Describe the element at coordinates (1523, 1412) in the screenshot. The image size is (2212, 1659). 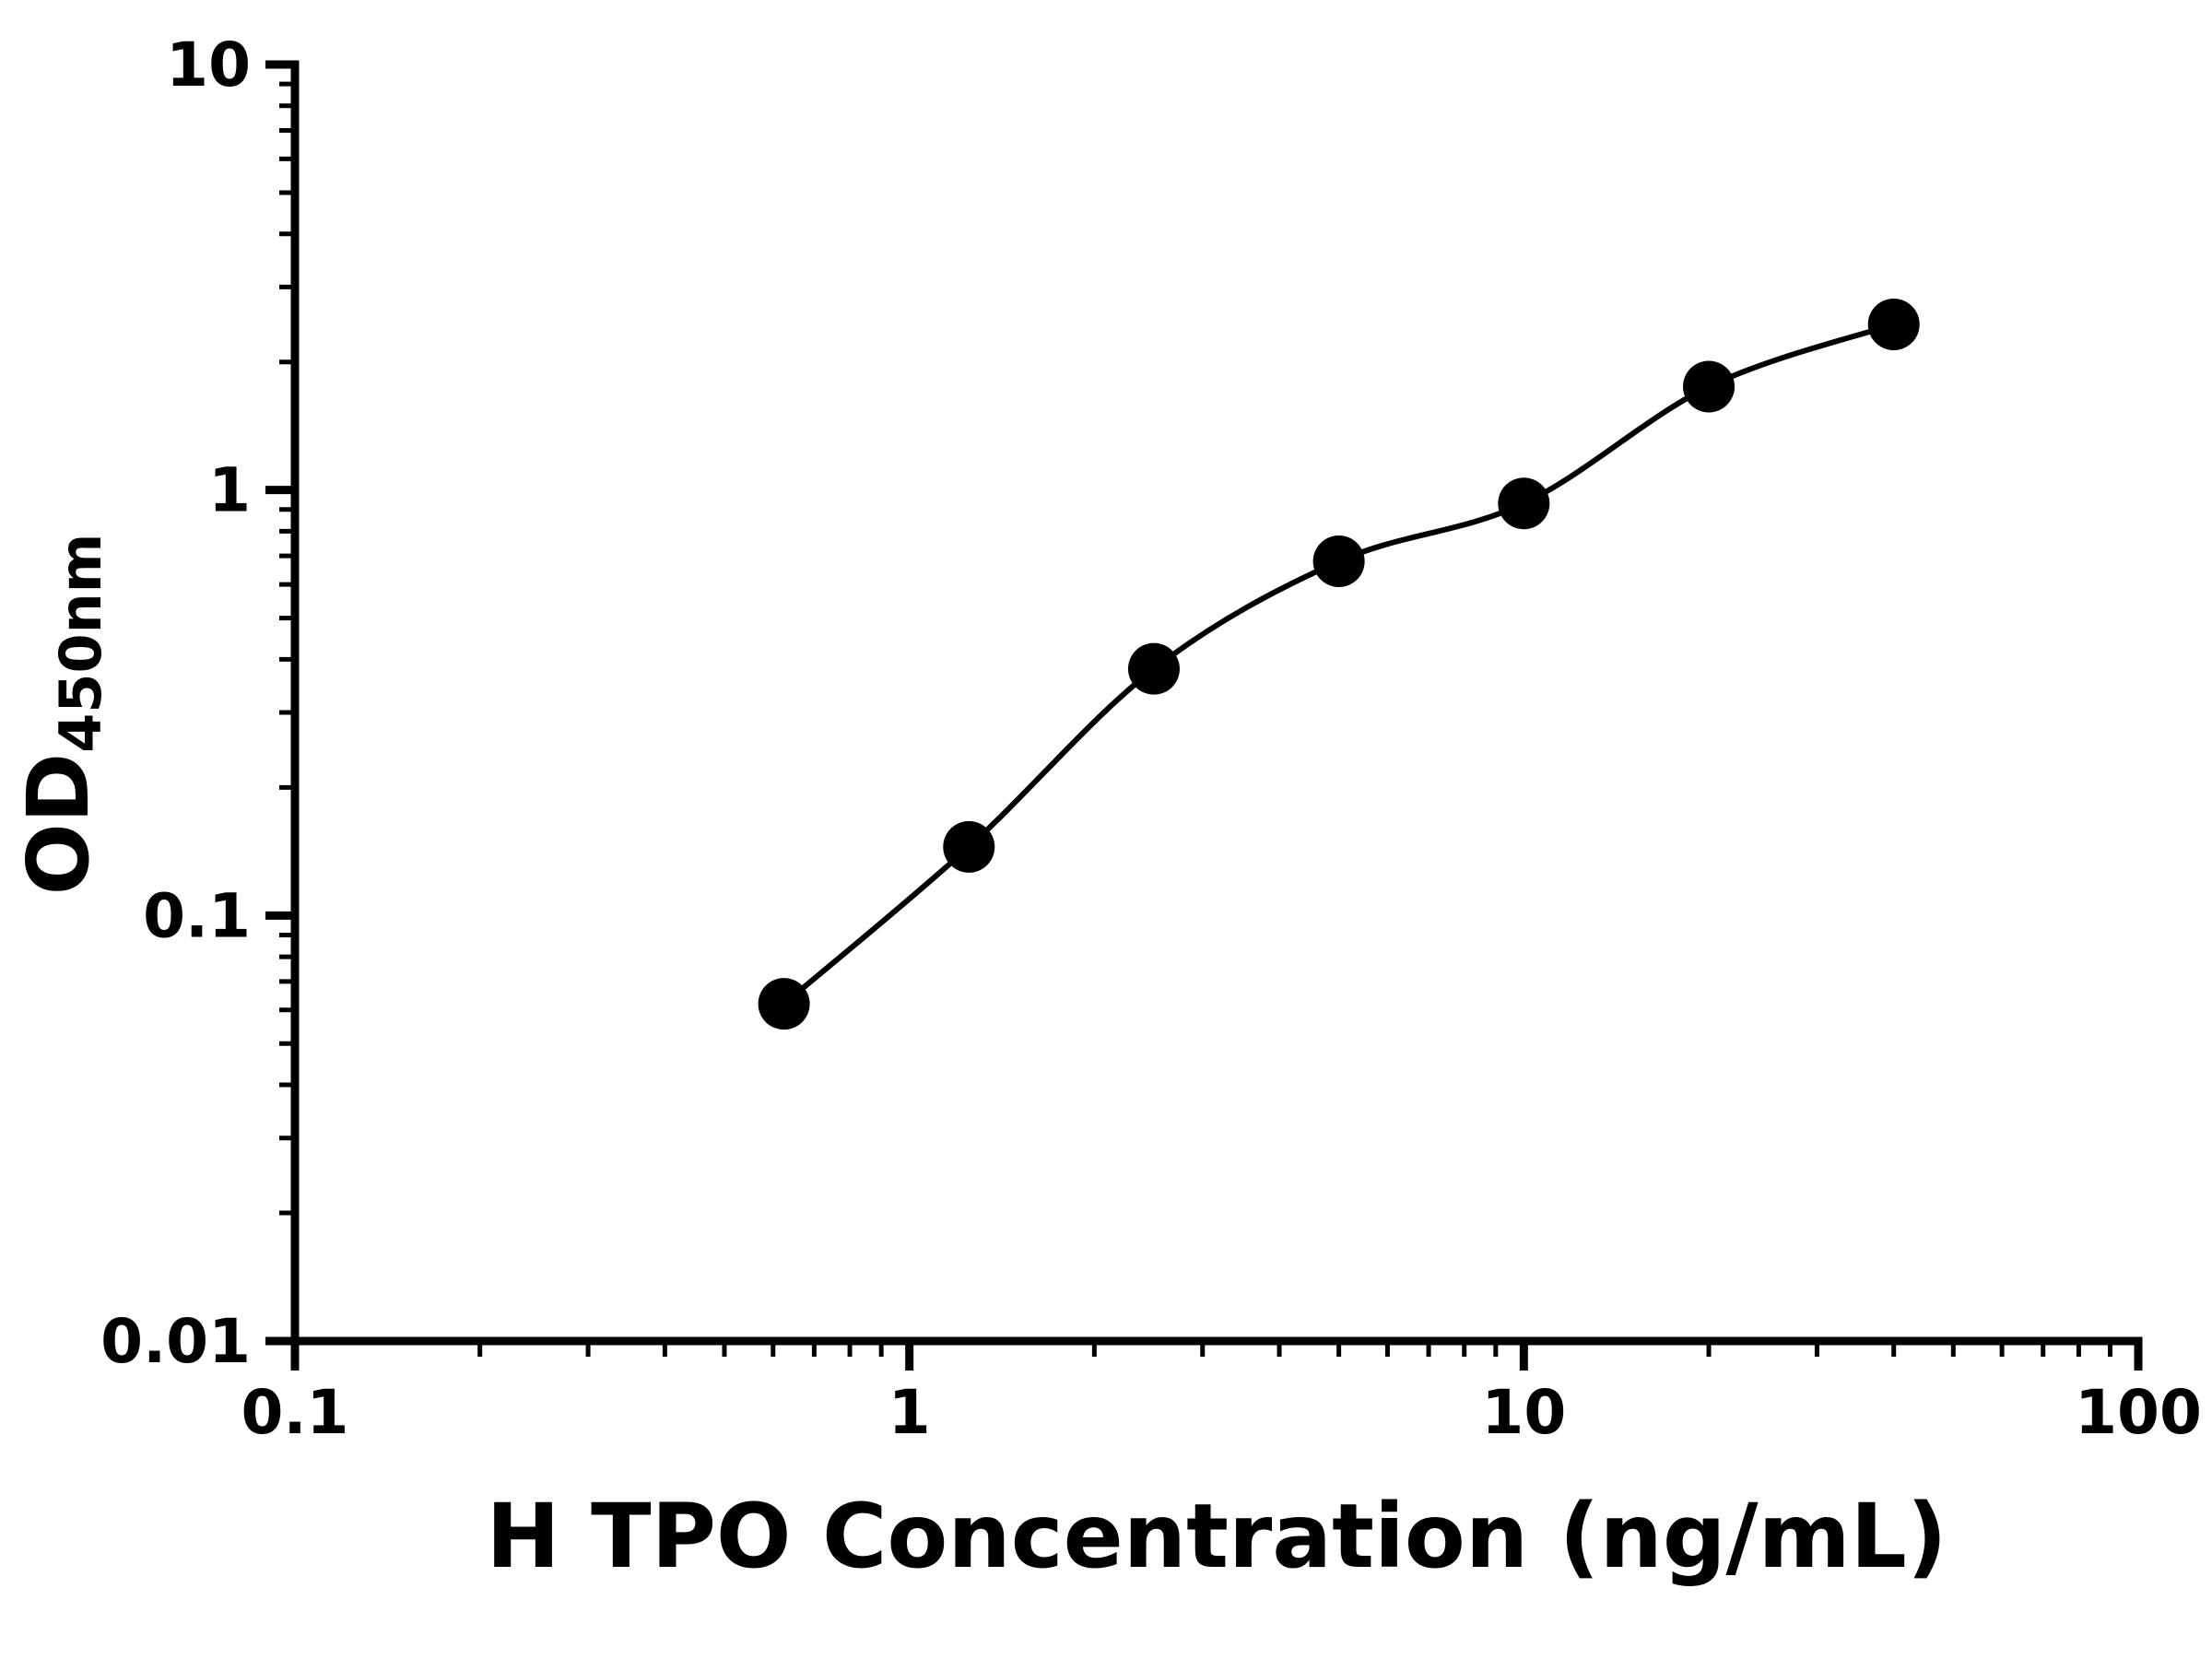
I see `x-axis-tick-label: 10` at that location.